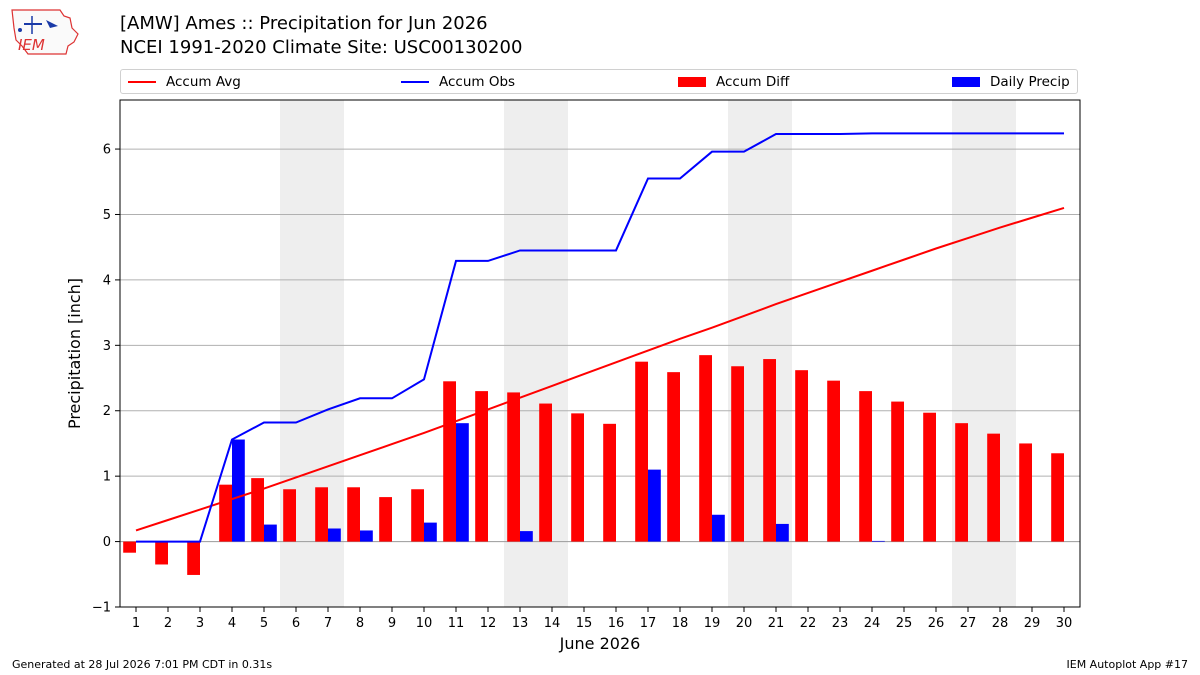  What do you see at coordinates (101, 608) in the screenshot?
I see `y-tick-label: −1` at bounding box center [101, 608].